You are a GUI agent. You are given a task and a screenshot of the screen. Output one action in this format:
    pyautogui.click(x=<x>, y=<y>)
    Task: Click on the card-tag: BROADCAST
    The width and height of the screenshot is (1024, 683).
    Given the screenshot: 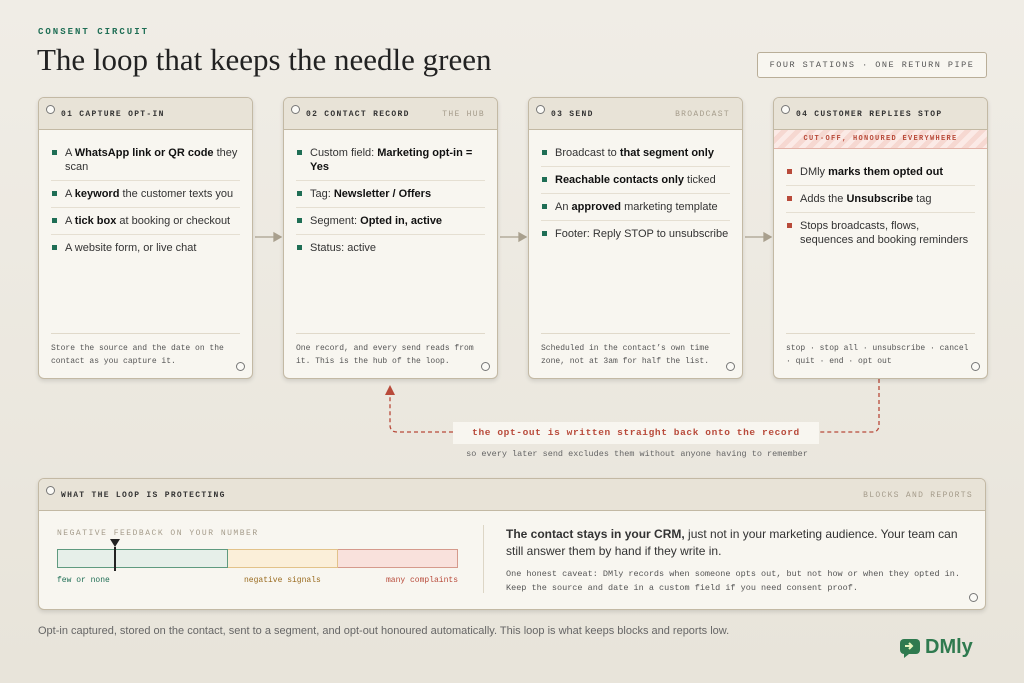 What is the action you would take?
    pyautogui.click(x=702, y=114)
    